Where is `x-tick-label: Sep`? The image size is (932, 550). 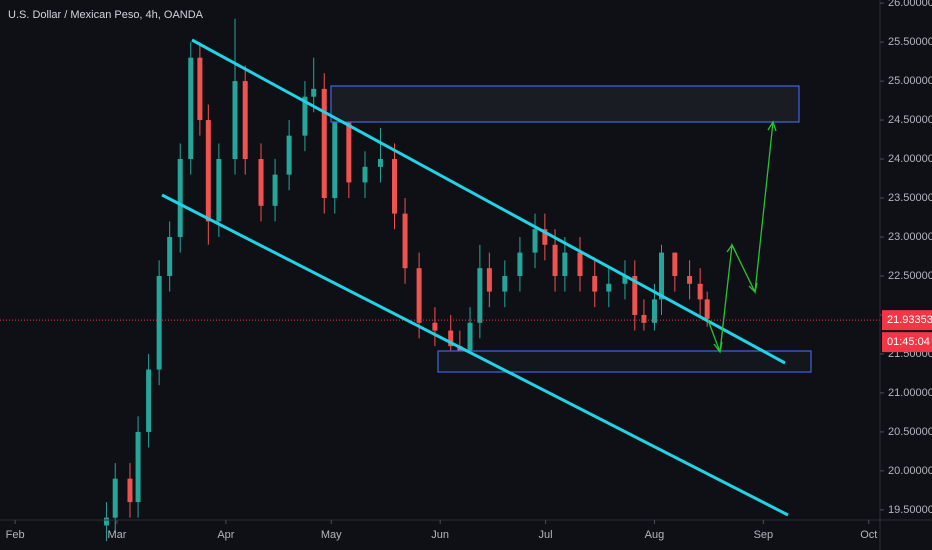
x-tick-label: Sep is located at coordinates (764, 535).